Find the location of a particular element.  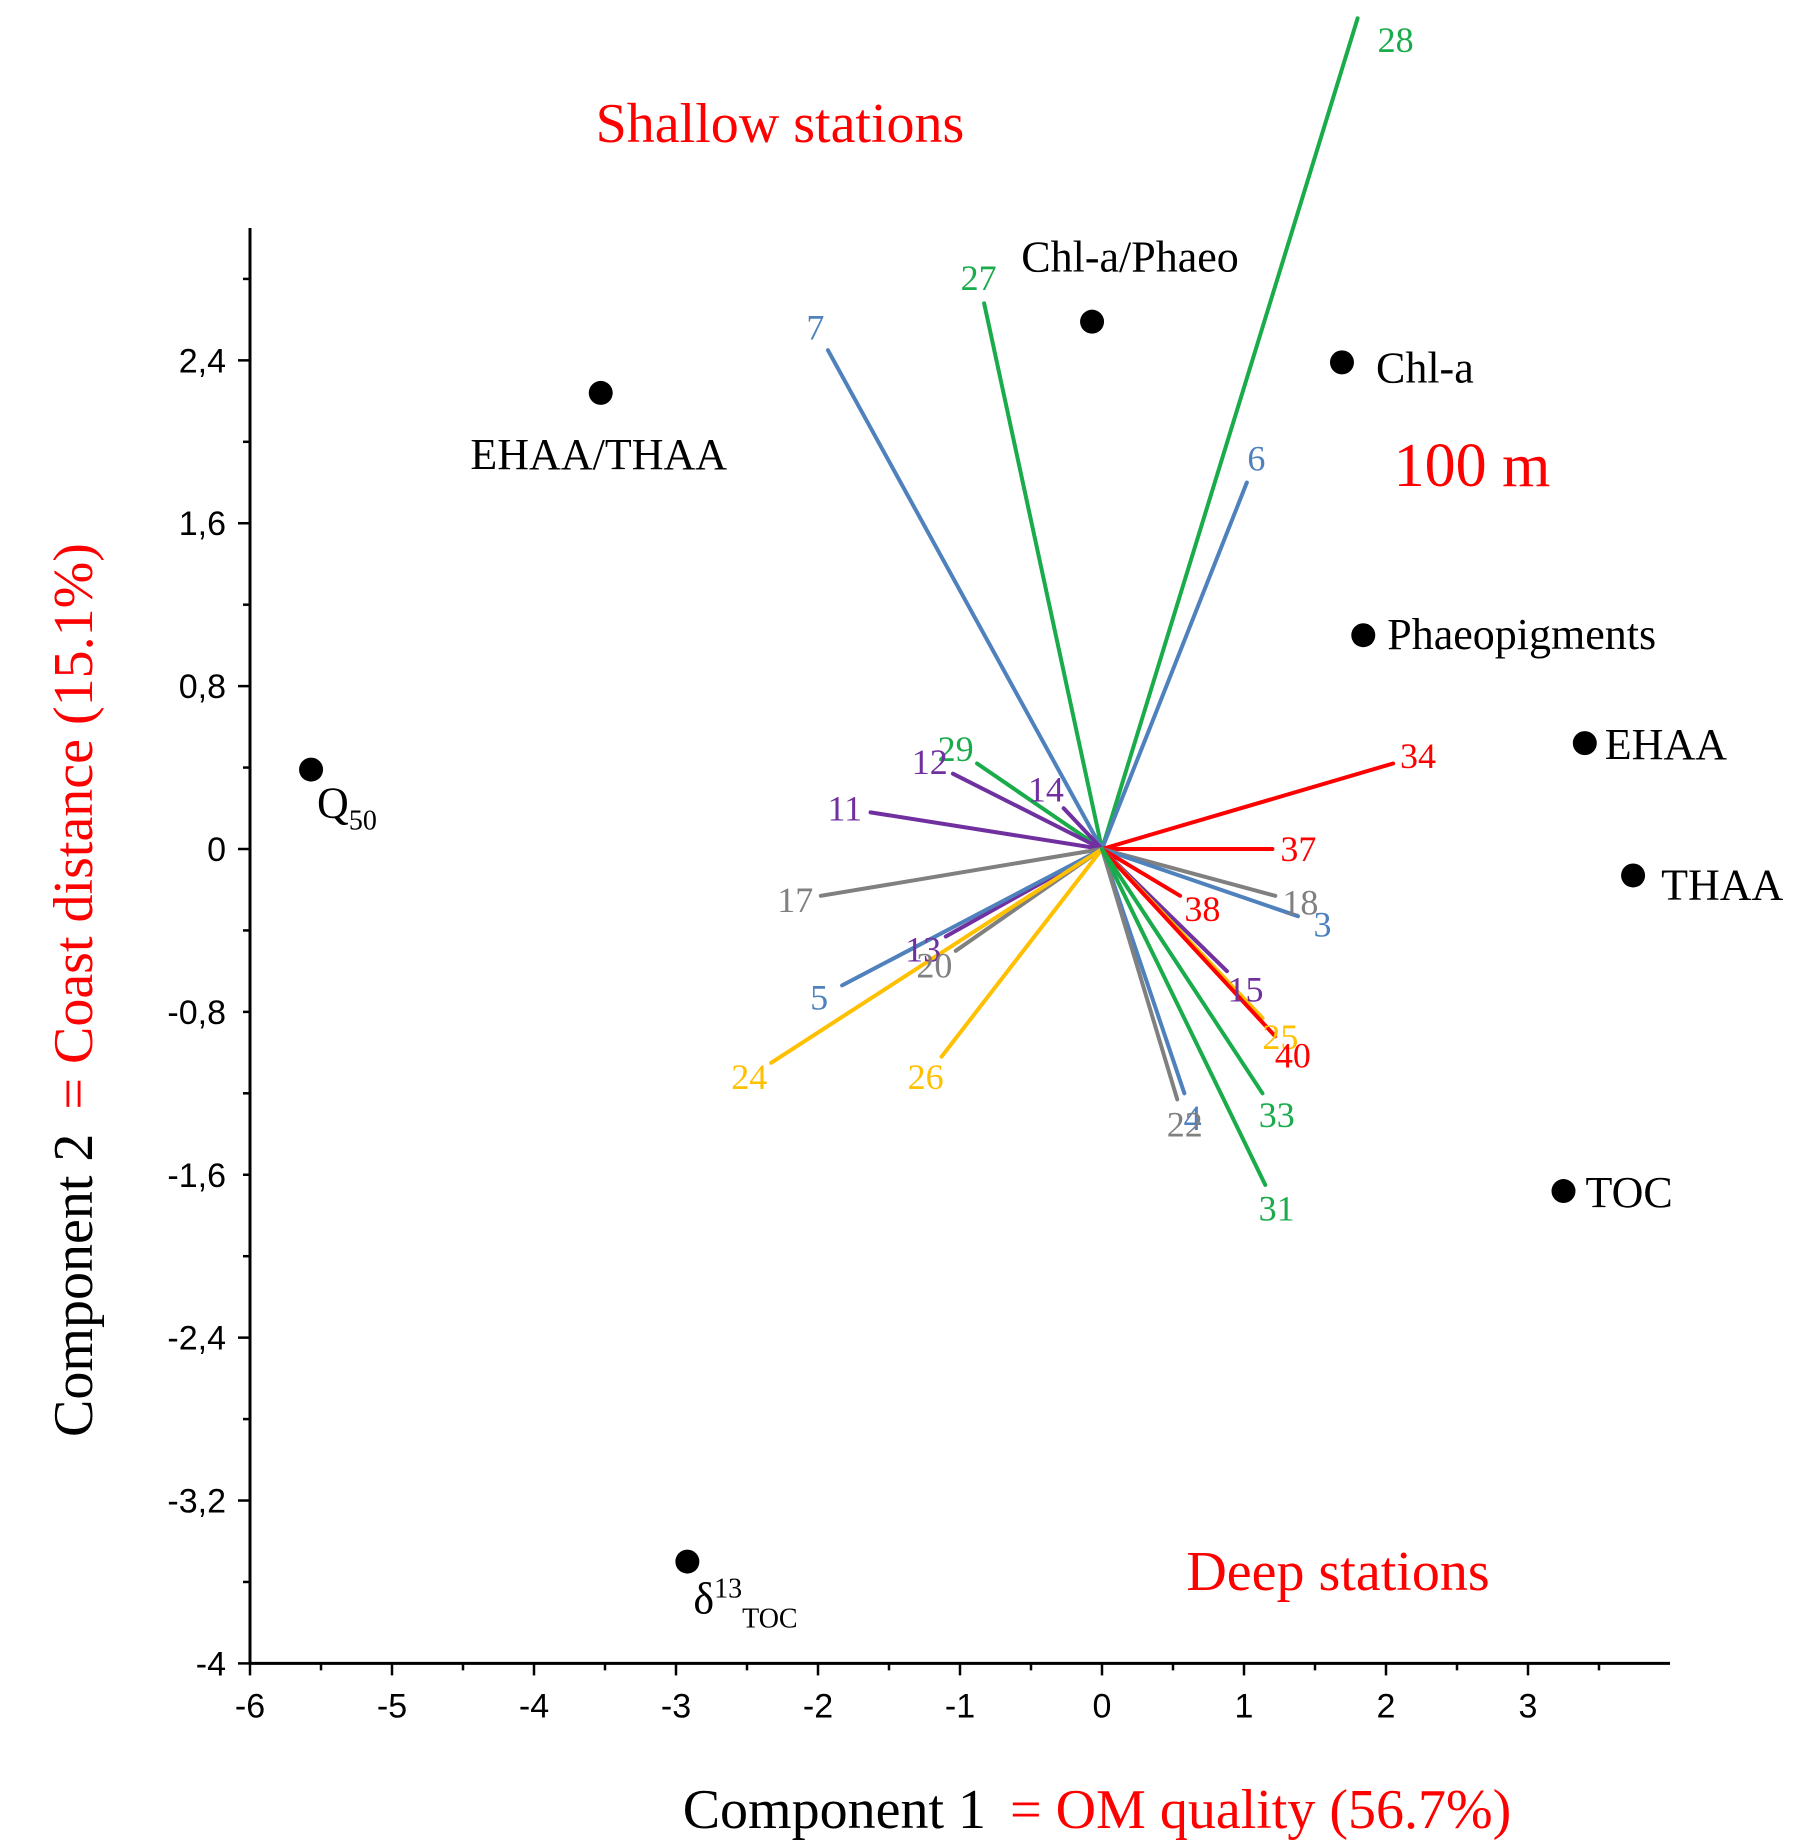

x-tick-label: 3 is located at coordinates (1528, 1706).